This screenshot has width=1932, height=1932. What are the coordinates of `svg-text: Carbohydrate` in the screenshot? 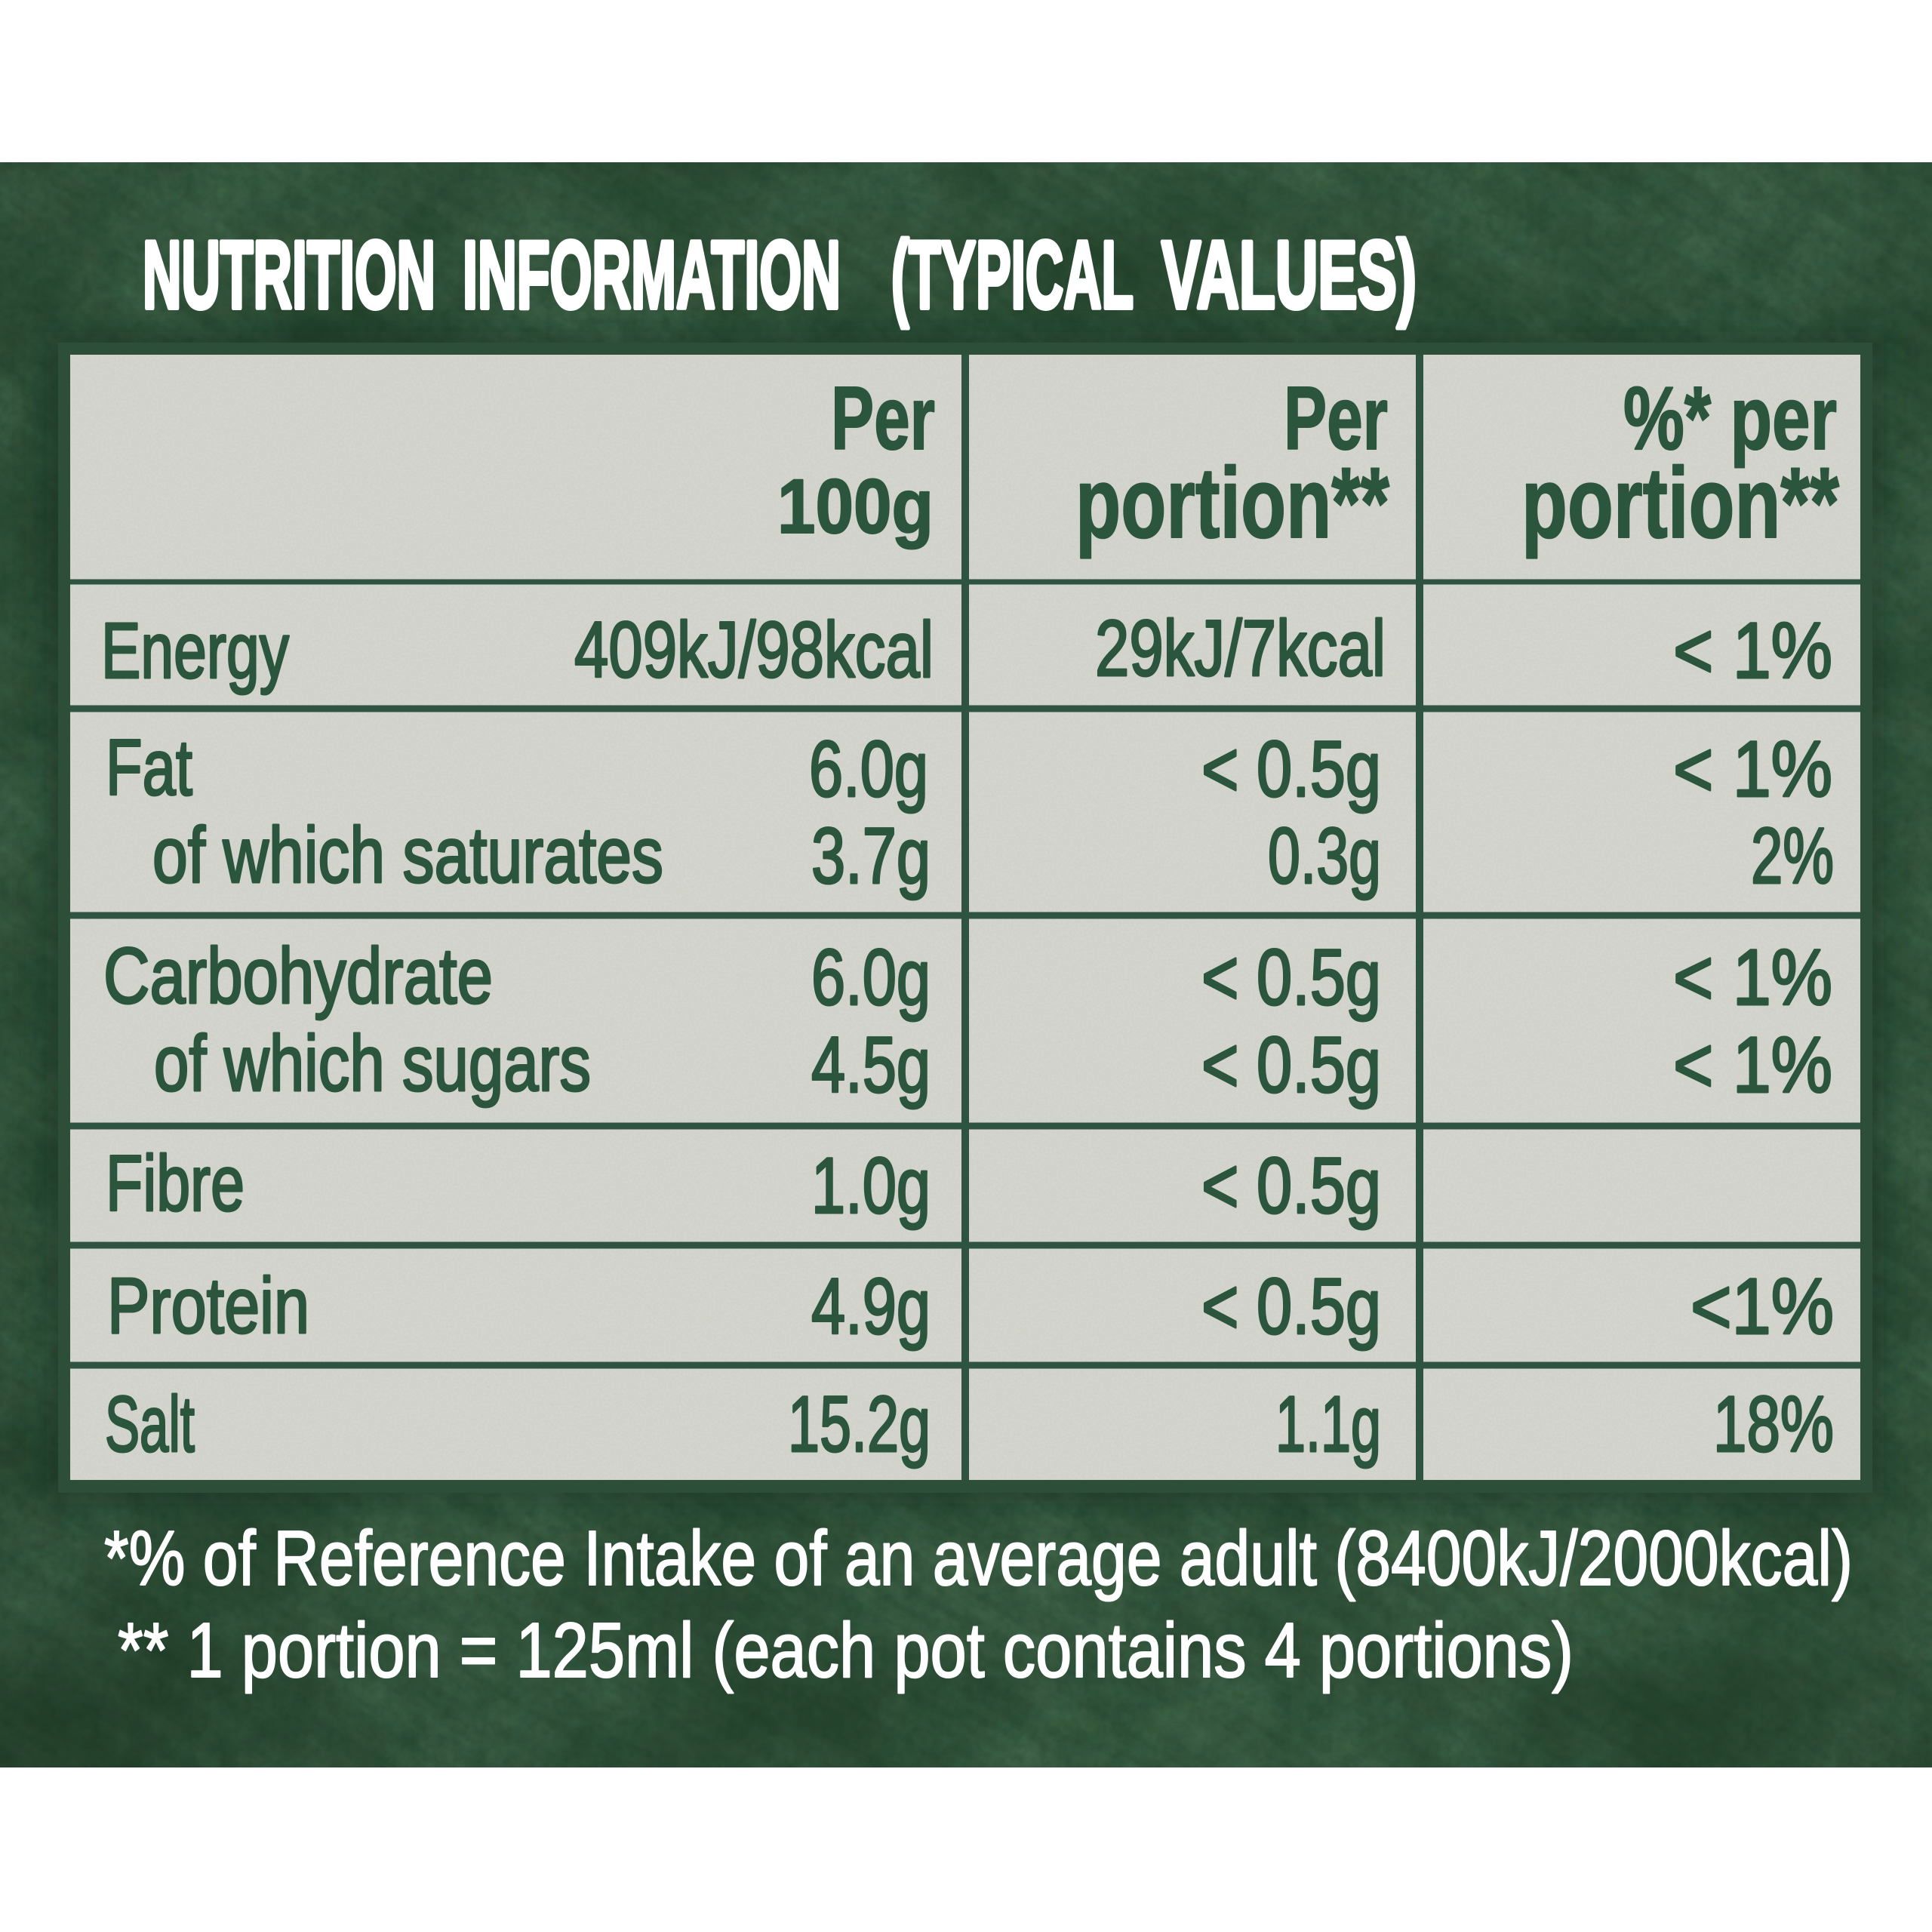 It's located at (298, 976).